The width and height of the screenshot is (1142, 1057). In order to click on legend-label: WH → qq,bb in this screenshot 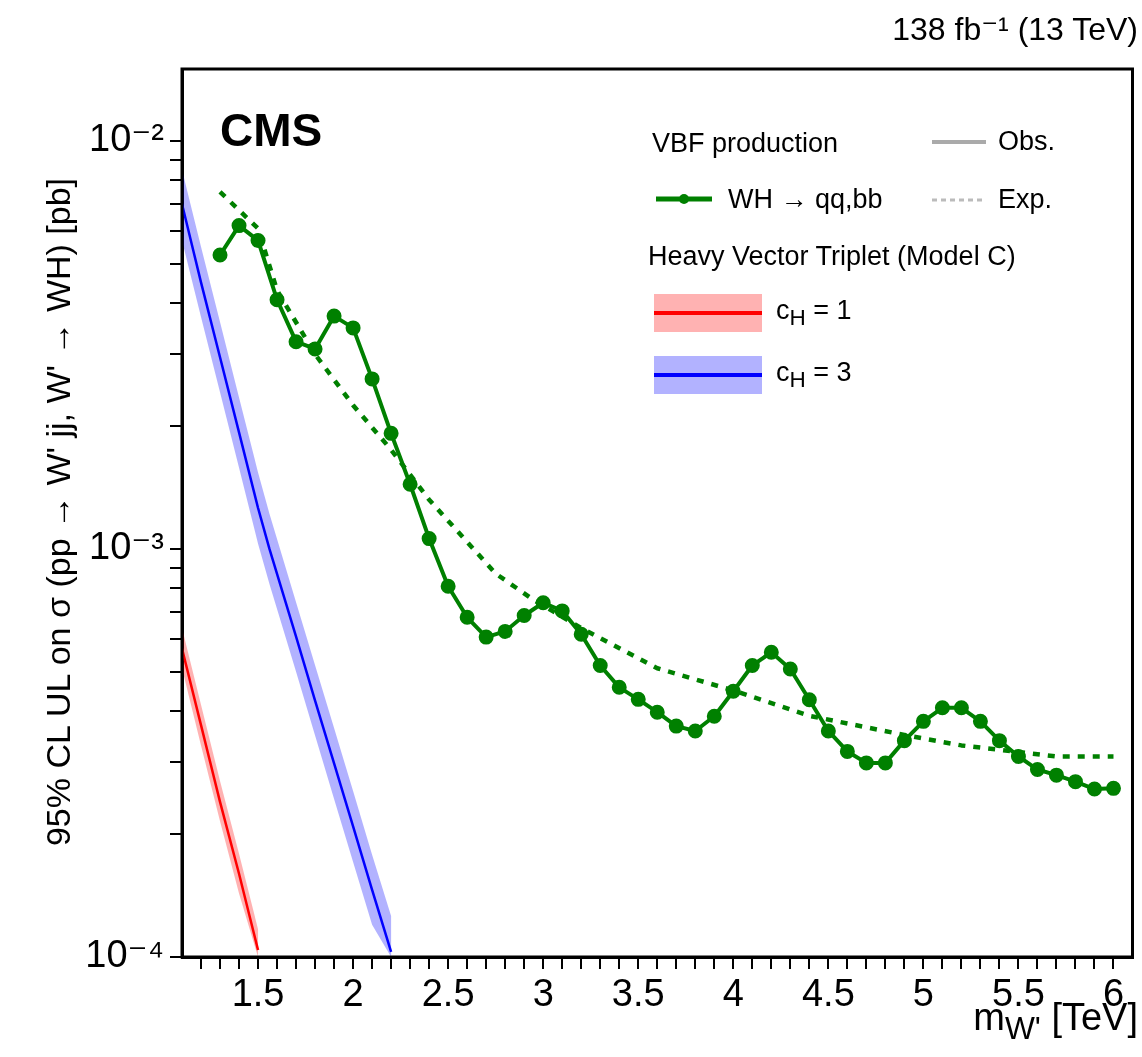, I will do `click(805, 199)`.